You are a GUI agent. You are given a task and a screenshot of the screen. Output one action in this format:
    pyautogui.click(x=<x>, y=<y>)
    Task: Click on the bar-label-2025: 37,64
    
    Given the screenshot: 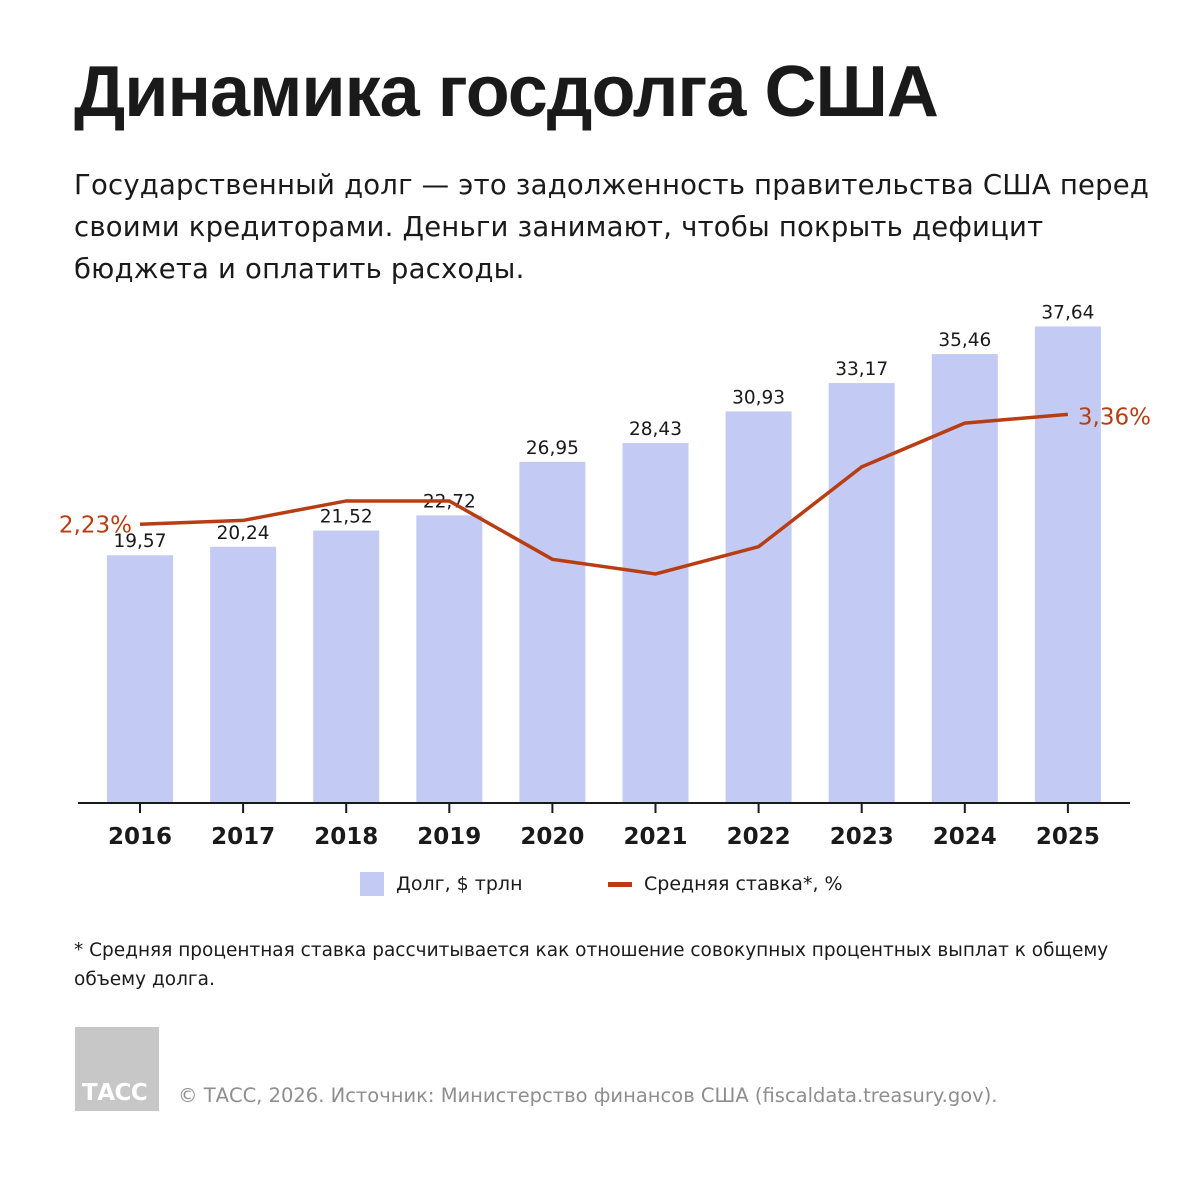 What is the action you would take?
    pyautogui.click(x=1067, y=312)
    